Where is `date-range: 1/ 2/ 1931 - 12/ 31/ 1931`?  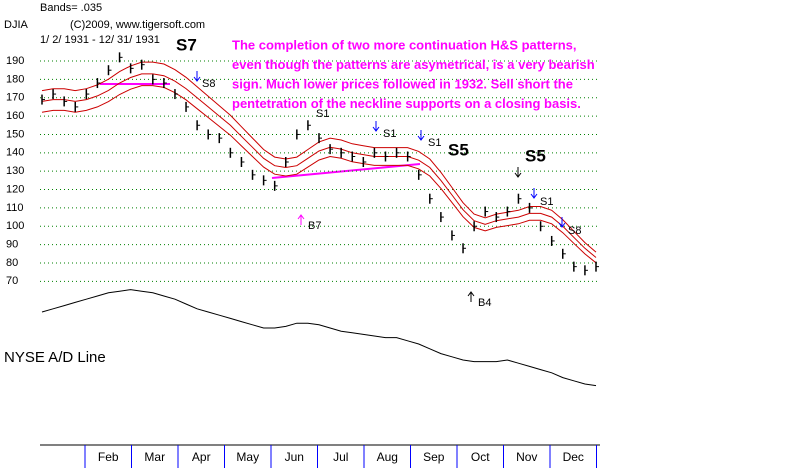 date-range: 1/ 2/ 1931 - 12/ 31/ 1931 is located at coordinates (100, 40).